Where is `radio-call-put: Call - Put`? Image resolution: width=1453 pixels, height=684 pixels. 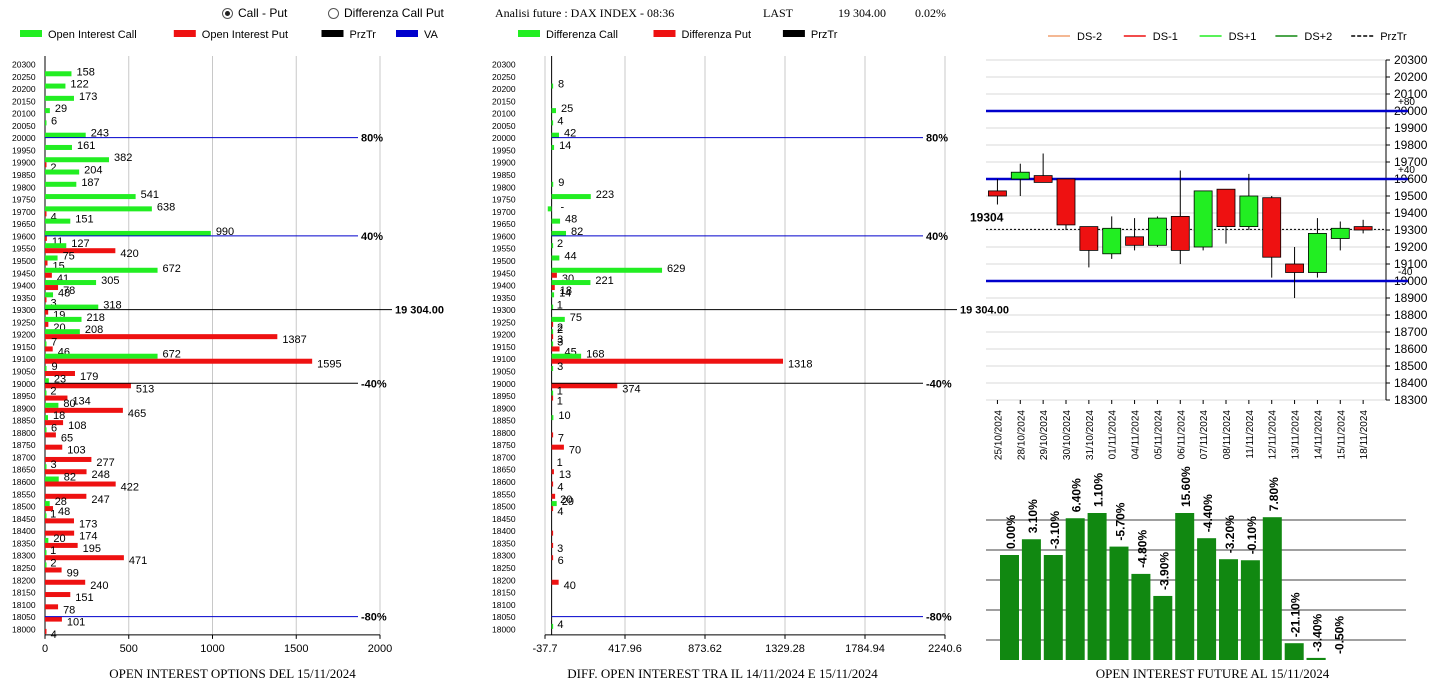 radio-call-put: Call - Put is located at coordinates (254, 13).